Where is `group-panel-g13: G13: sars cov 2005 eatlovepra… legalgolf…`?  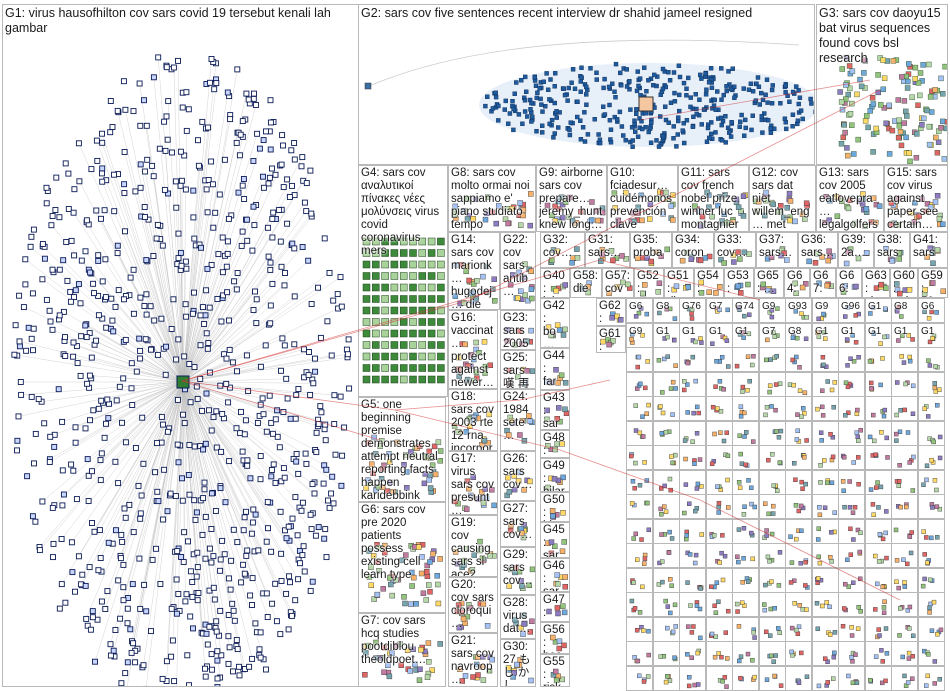
group-panel-g13: G13: sars cov 2005 eatlovepra… legalgolf… is located at coordinates (850, 198).